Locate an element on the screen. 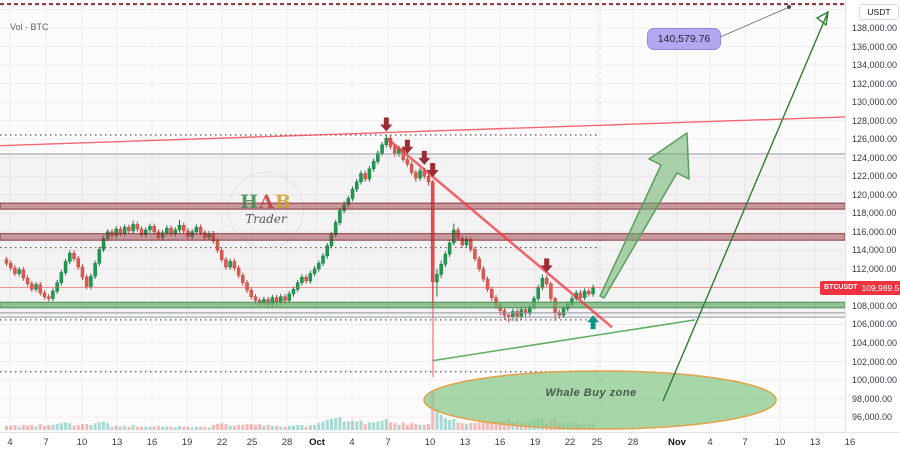 This screenshot has height=450, width=900. long-up-arrow-head is located at coordinates (822, 18).